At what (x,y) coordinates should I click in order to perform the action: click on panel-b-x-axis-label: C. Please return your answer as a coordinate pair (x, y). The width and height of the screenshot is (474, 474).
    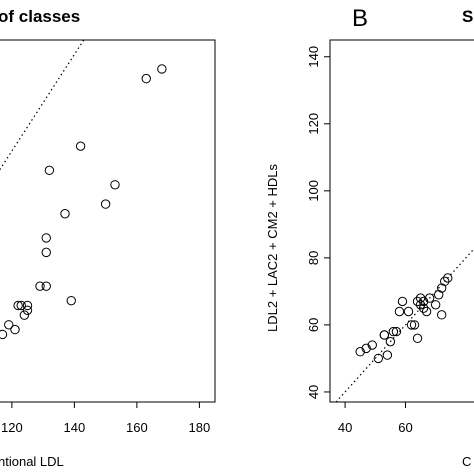
    Looking at the image, I should click on (466, 461).